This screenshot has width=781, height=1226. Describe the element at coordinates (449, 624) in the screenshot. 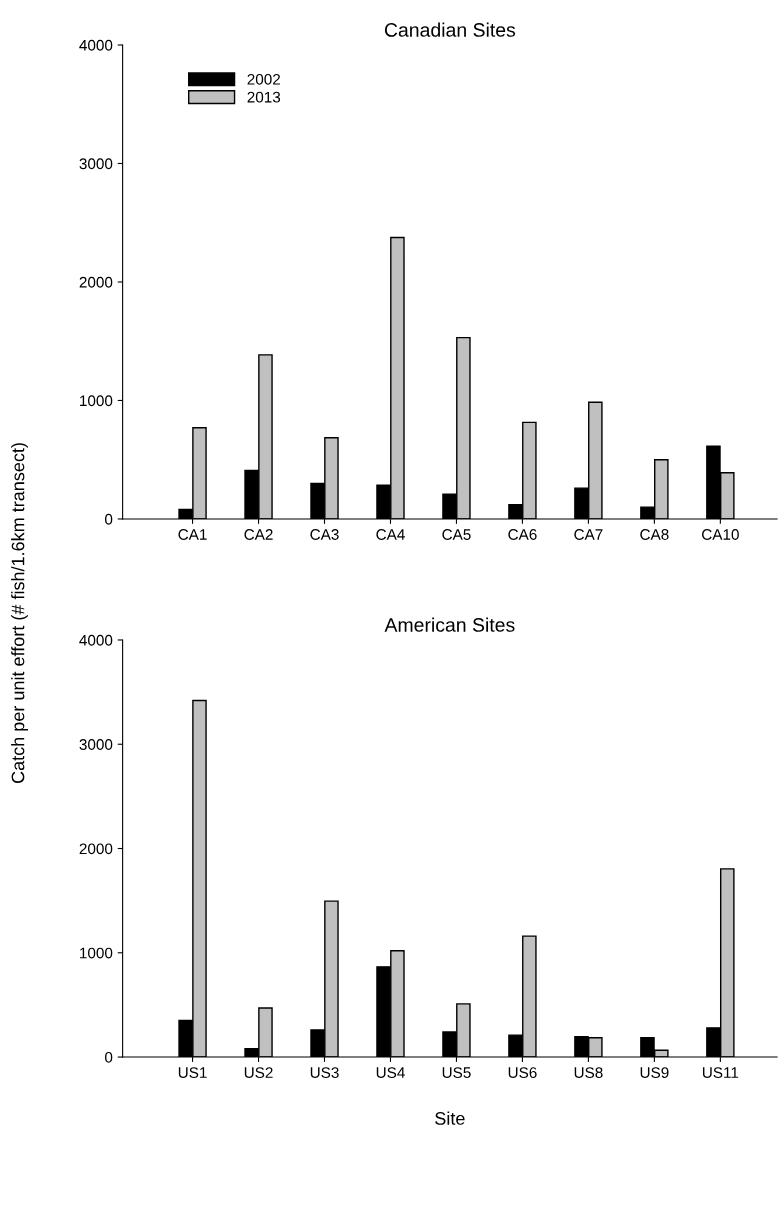

I see `chart-title: American Sites` at that location.